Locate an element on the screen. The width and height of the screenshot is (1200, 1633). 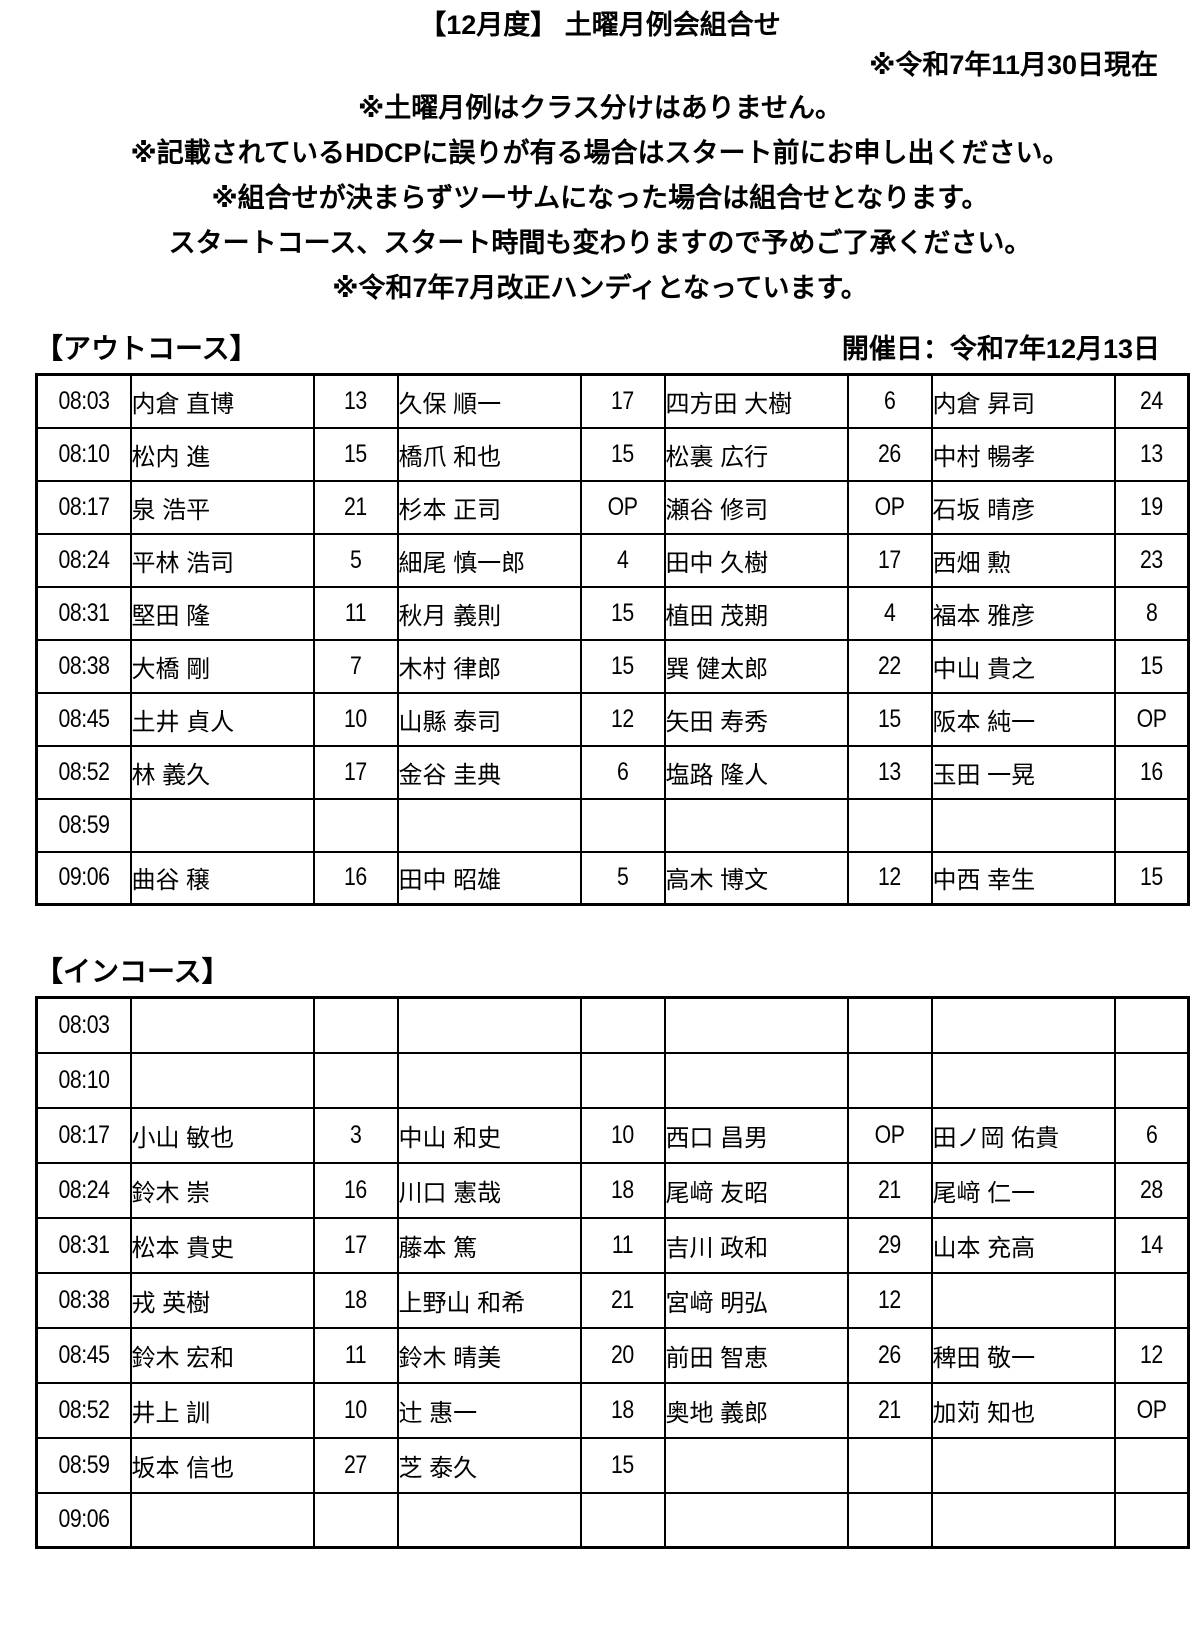
player-name: 内倉 昇司 is located at coordinates (1023, 401).